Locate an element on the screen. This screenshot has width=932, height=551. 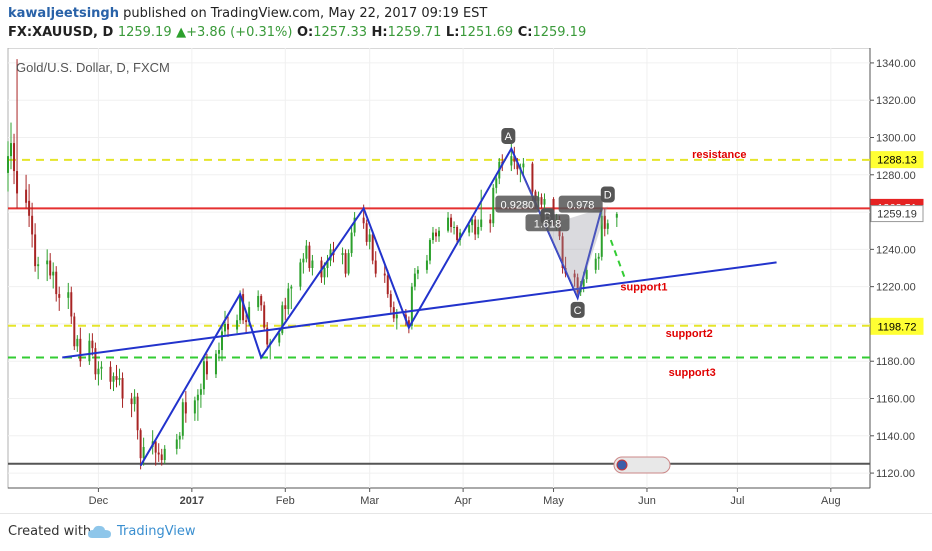
footer: Created with TradingView is located at coordinates (466, 532).